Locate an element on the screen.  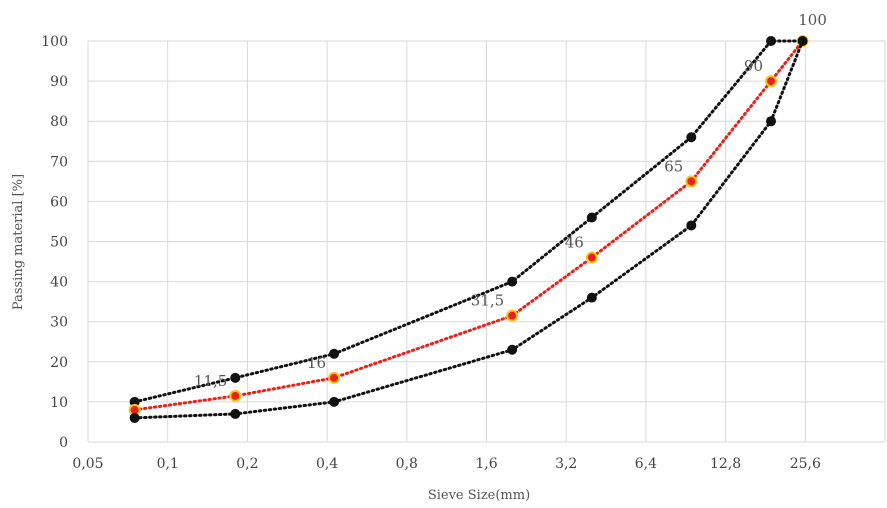
data-label: 46 is located at coordinates (574, 243).